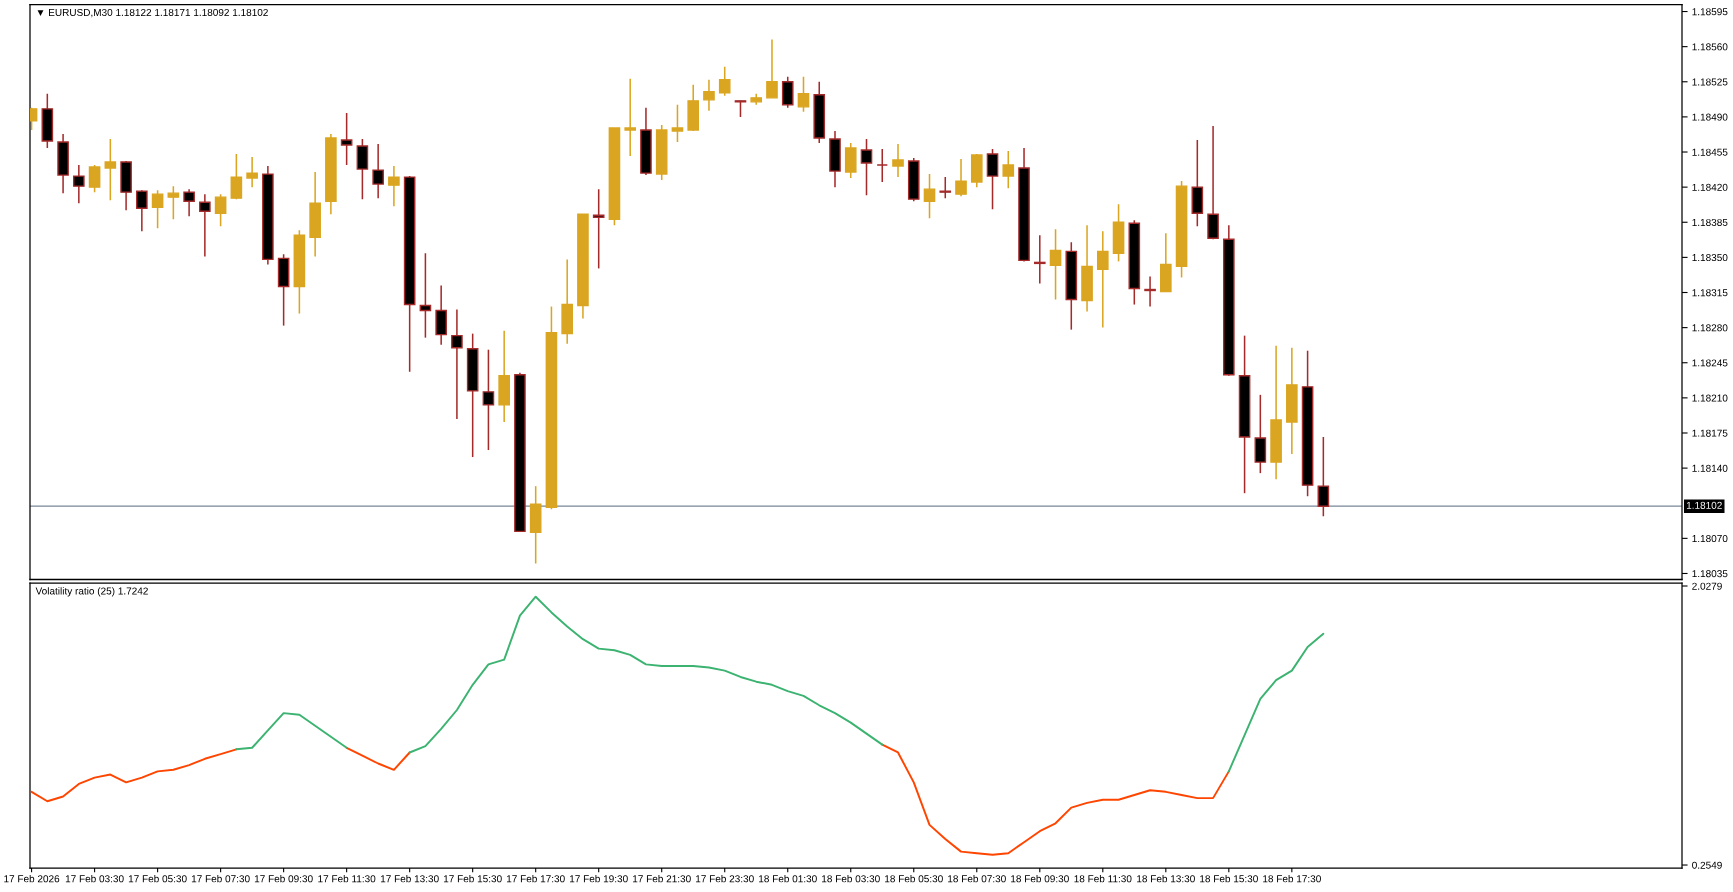 The image size is (1733, 892). I want to click on chart-title: Volatility ratio (25) 1.7242, so click(91, 592).